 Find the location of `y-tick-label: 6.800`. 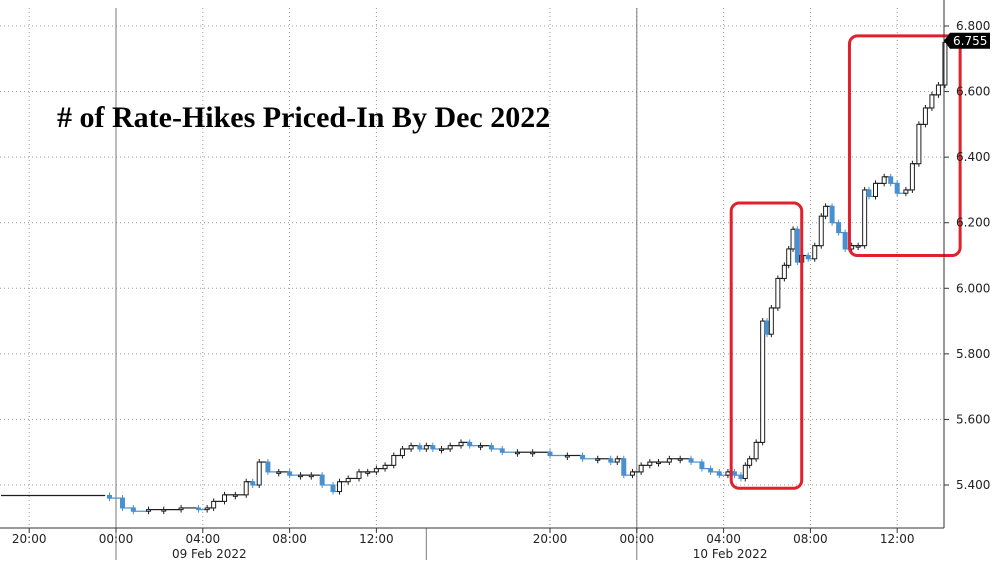

y-tick-label: 6.800 is located at coordinates (973, 26).